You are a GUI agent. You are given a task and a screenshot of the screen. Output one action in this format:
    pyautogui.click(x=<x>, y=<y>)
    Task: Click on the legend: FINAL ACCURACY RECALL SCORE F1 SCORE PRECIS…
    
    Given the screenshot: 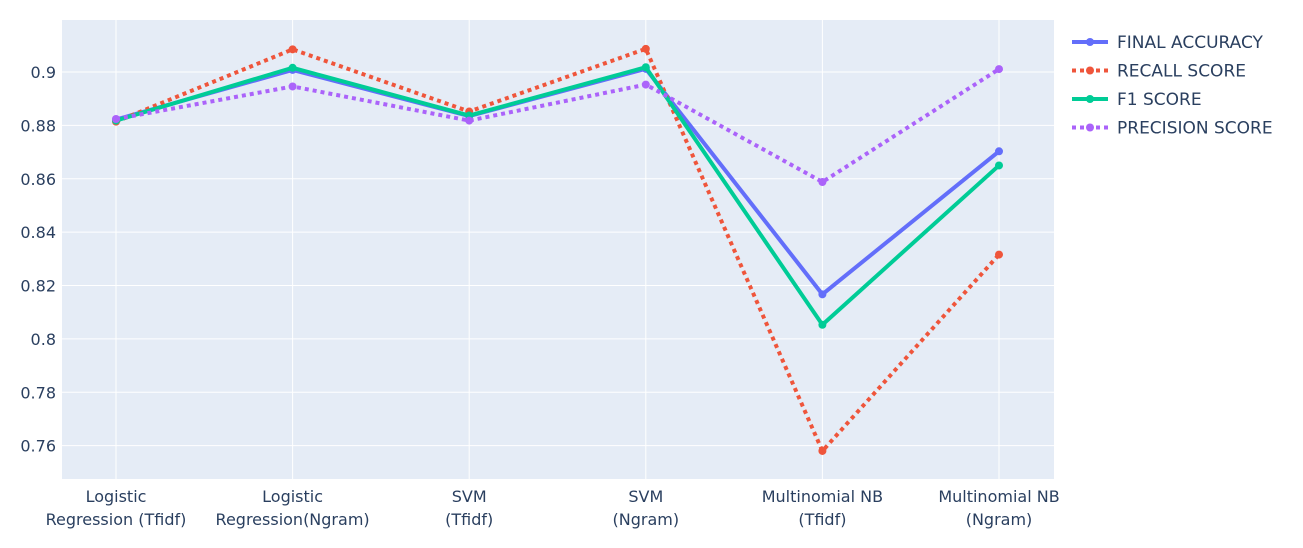 What is the action you would take?
    pyautogui.click(x=1172, y=86)
    